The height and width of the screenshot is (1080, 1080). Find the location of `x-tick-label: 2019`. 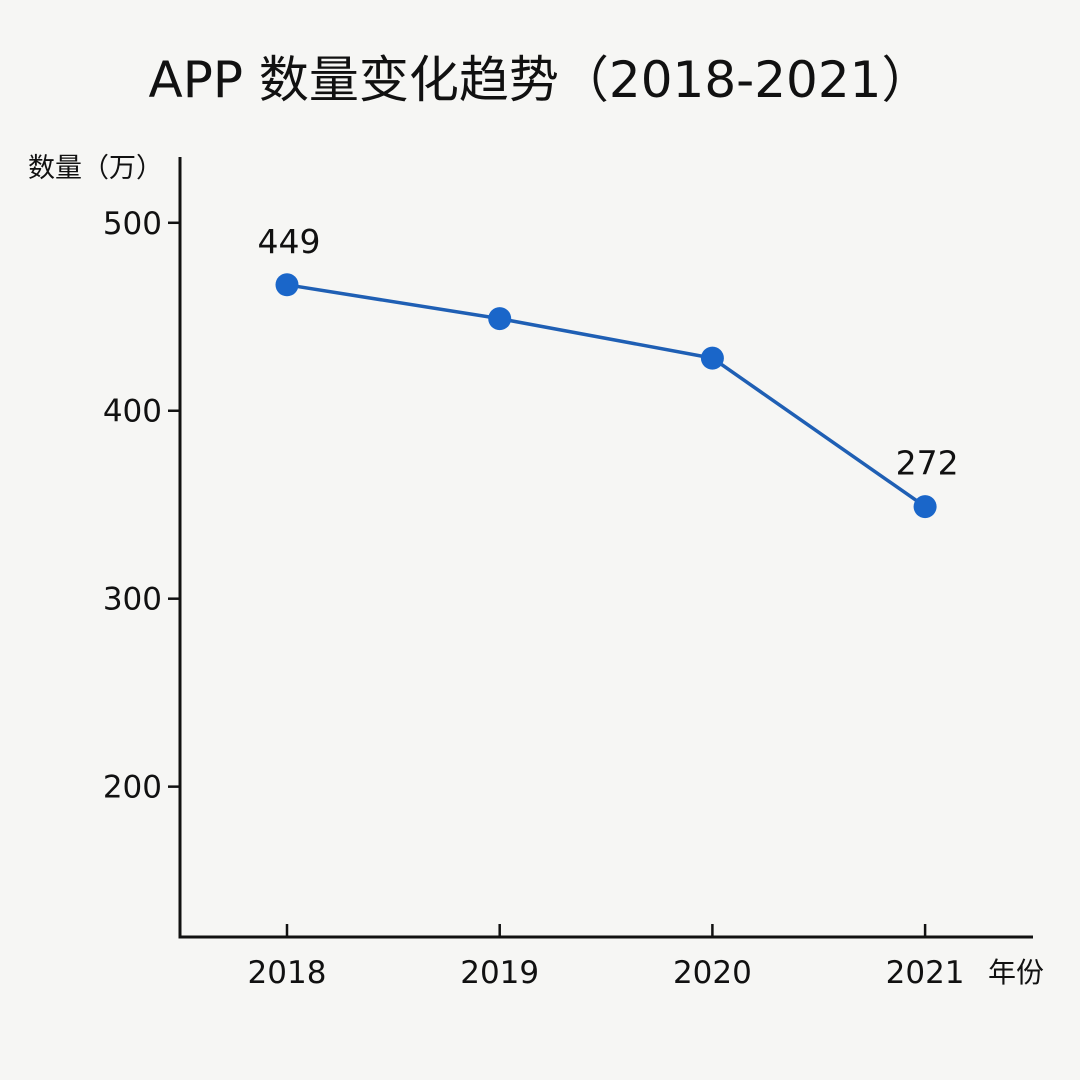

x-tick-label: 2019 is located at coordinates (499, 973).